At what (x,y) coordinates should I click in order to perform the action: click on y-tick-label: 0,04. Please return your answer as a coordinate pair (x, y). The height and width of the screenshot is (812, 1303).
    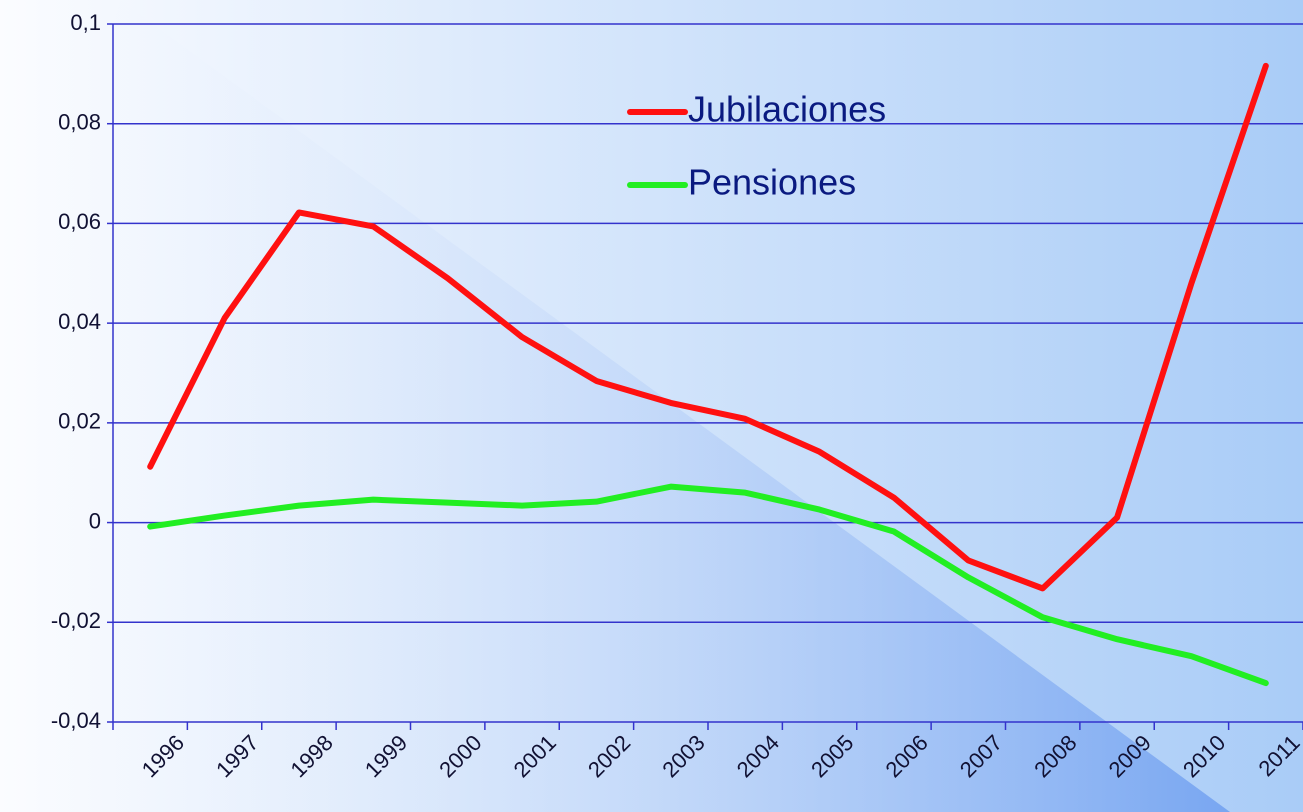
    Looking at the image, I should click on (79, 321).